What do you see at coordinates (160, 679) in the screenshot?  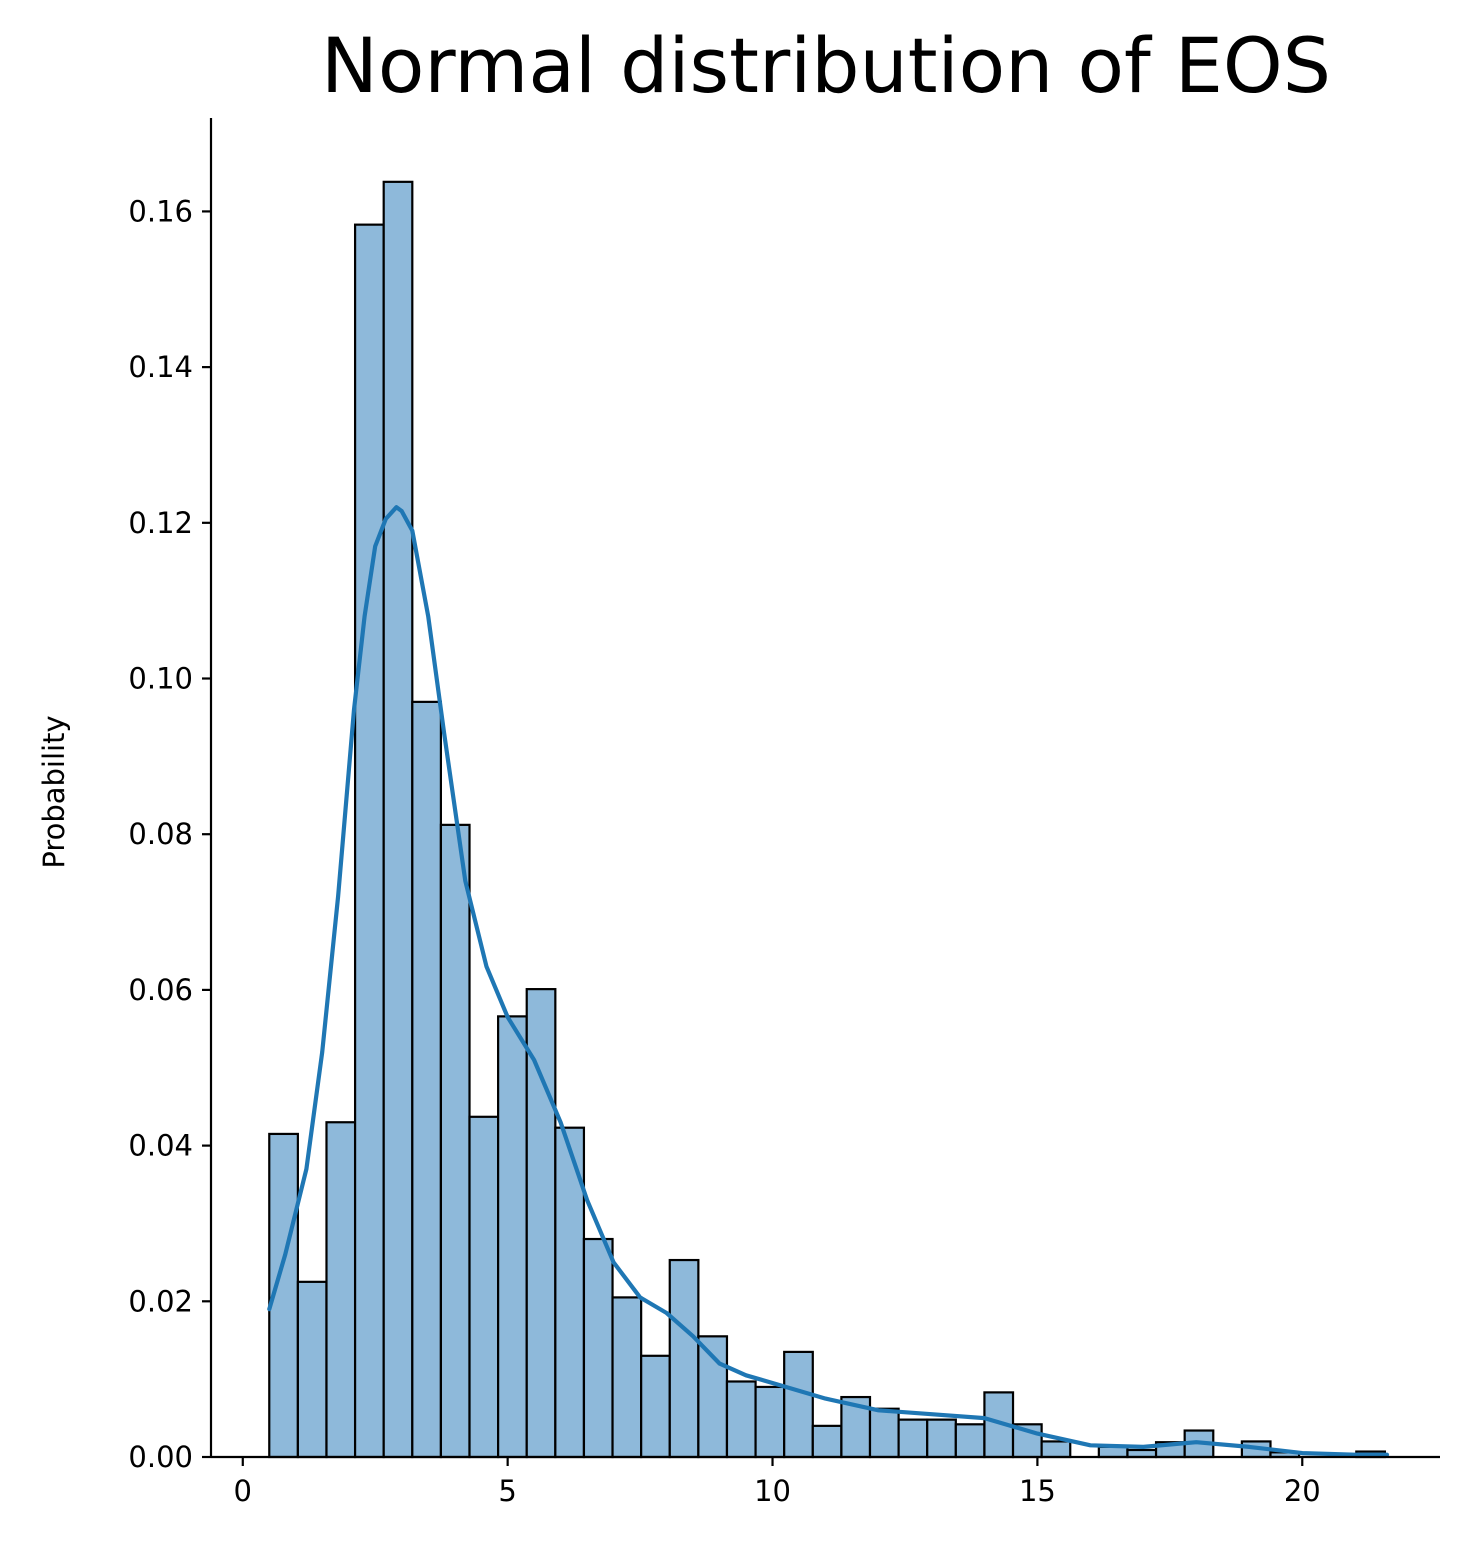 I see `y-tick-label: 0.10` at bounding box center [160, 679].